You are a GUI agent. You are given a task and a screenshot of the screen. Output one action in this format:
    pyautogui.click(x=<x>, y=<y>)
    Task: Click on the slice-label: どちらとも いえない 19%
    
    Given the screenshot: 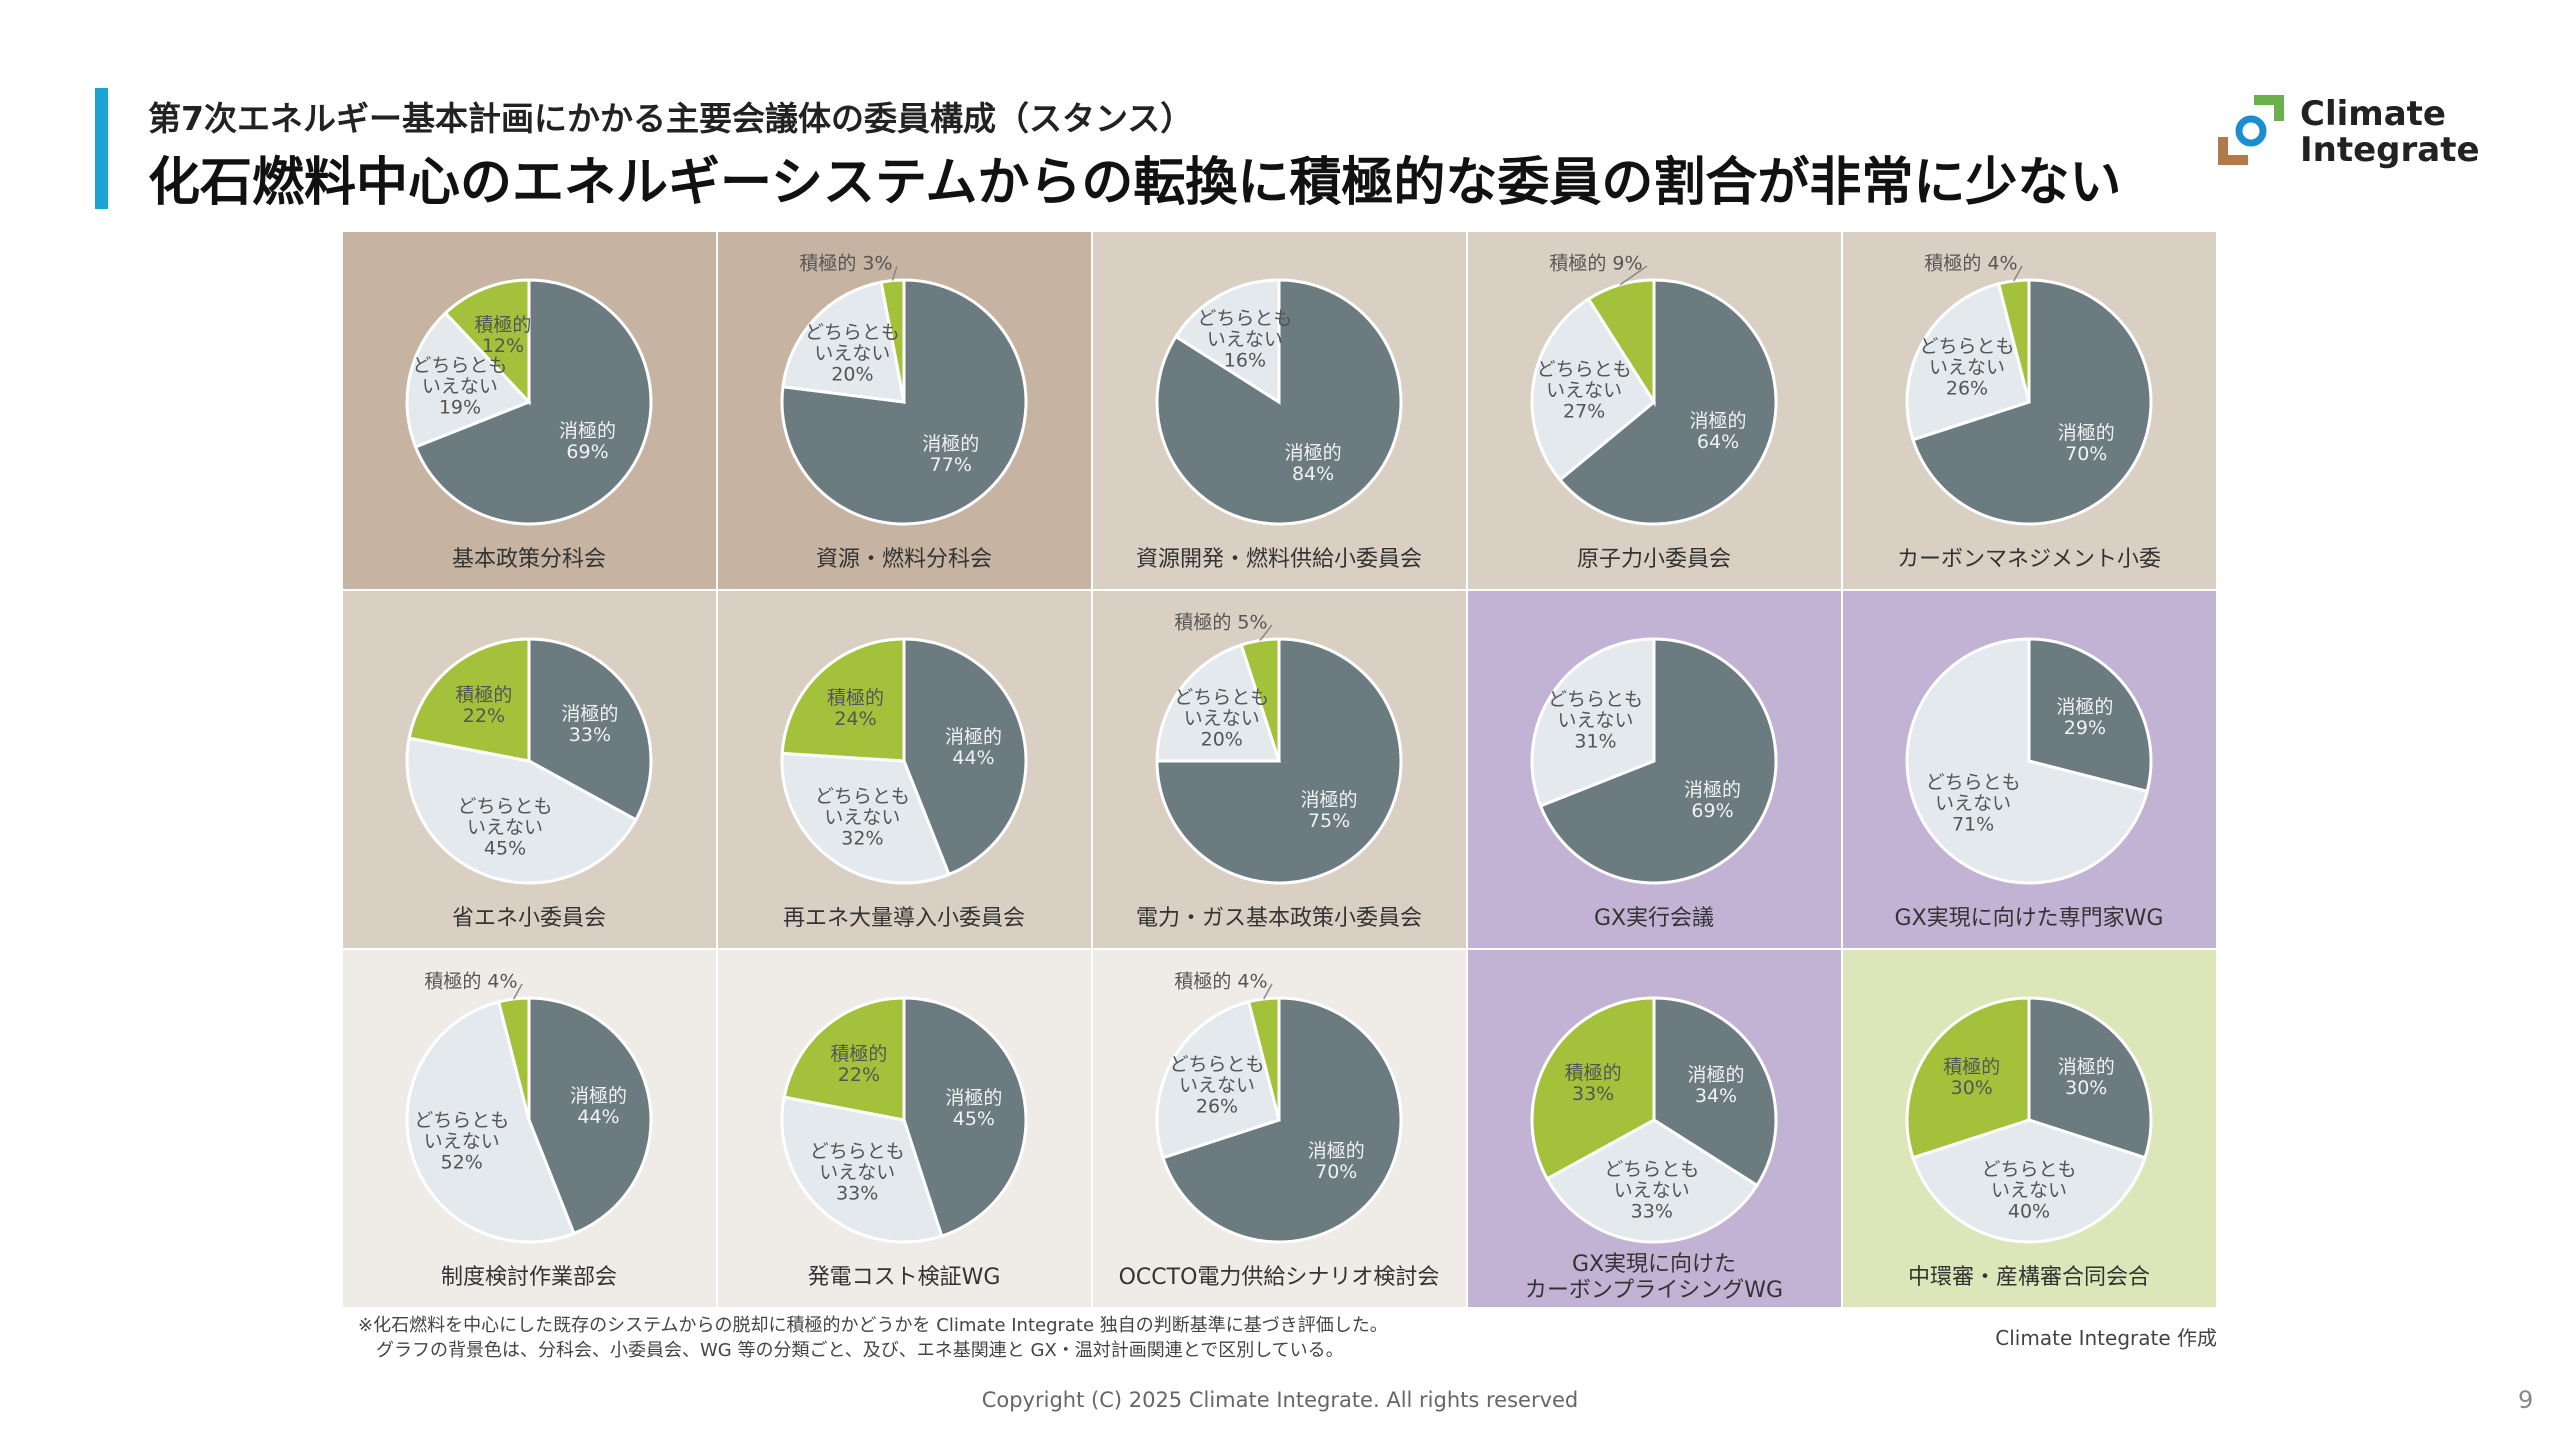 What is the action you would take?
    pyautogui.click(x=459, y=386)
    